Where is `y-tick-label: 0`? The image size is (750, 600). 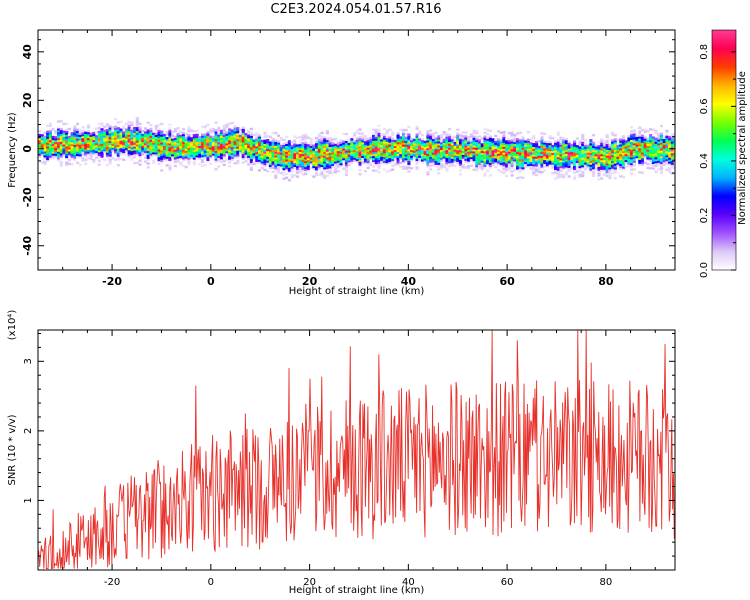
y-tick-label: 0 is located at coordinates (27, 149).